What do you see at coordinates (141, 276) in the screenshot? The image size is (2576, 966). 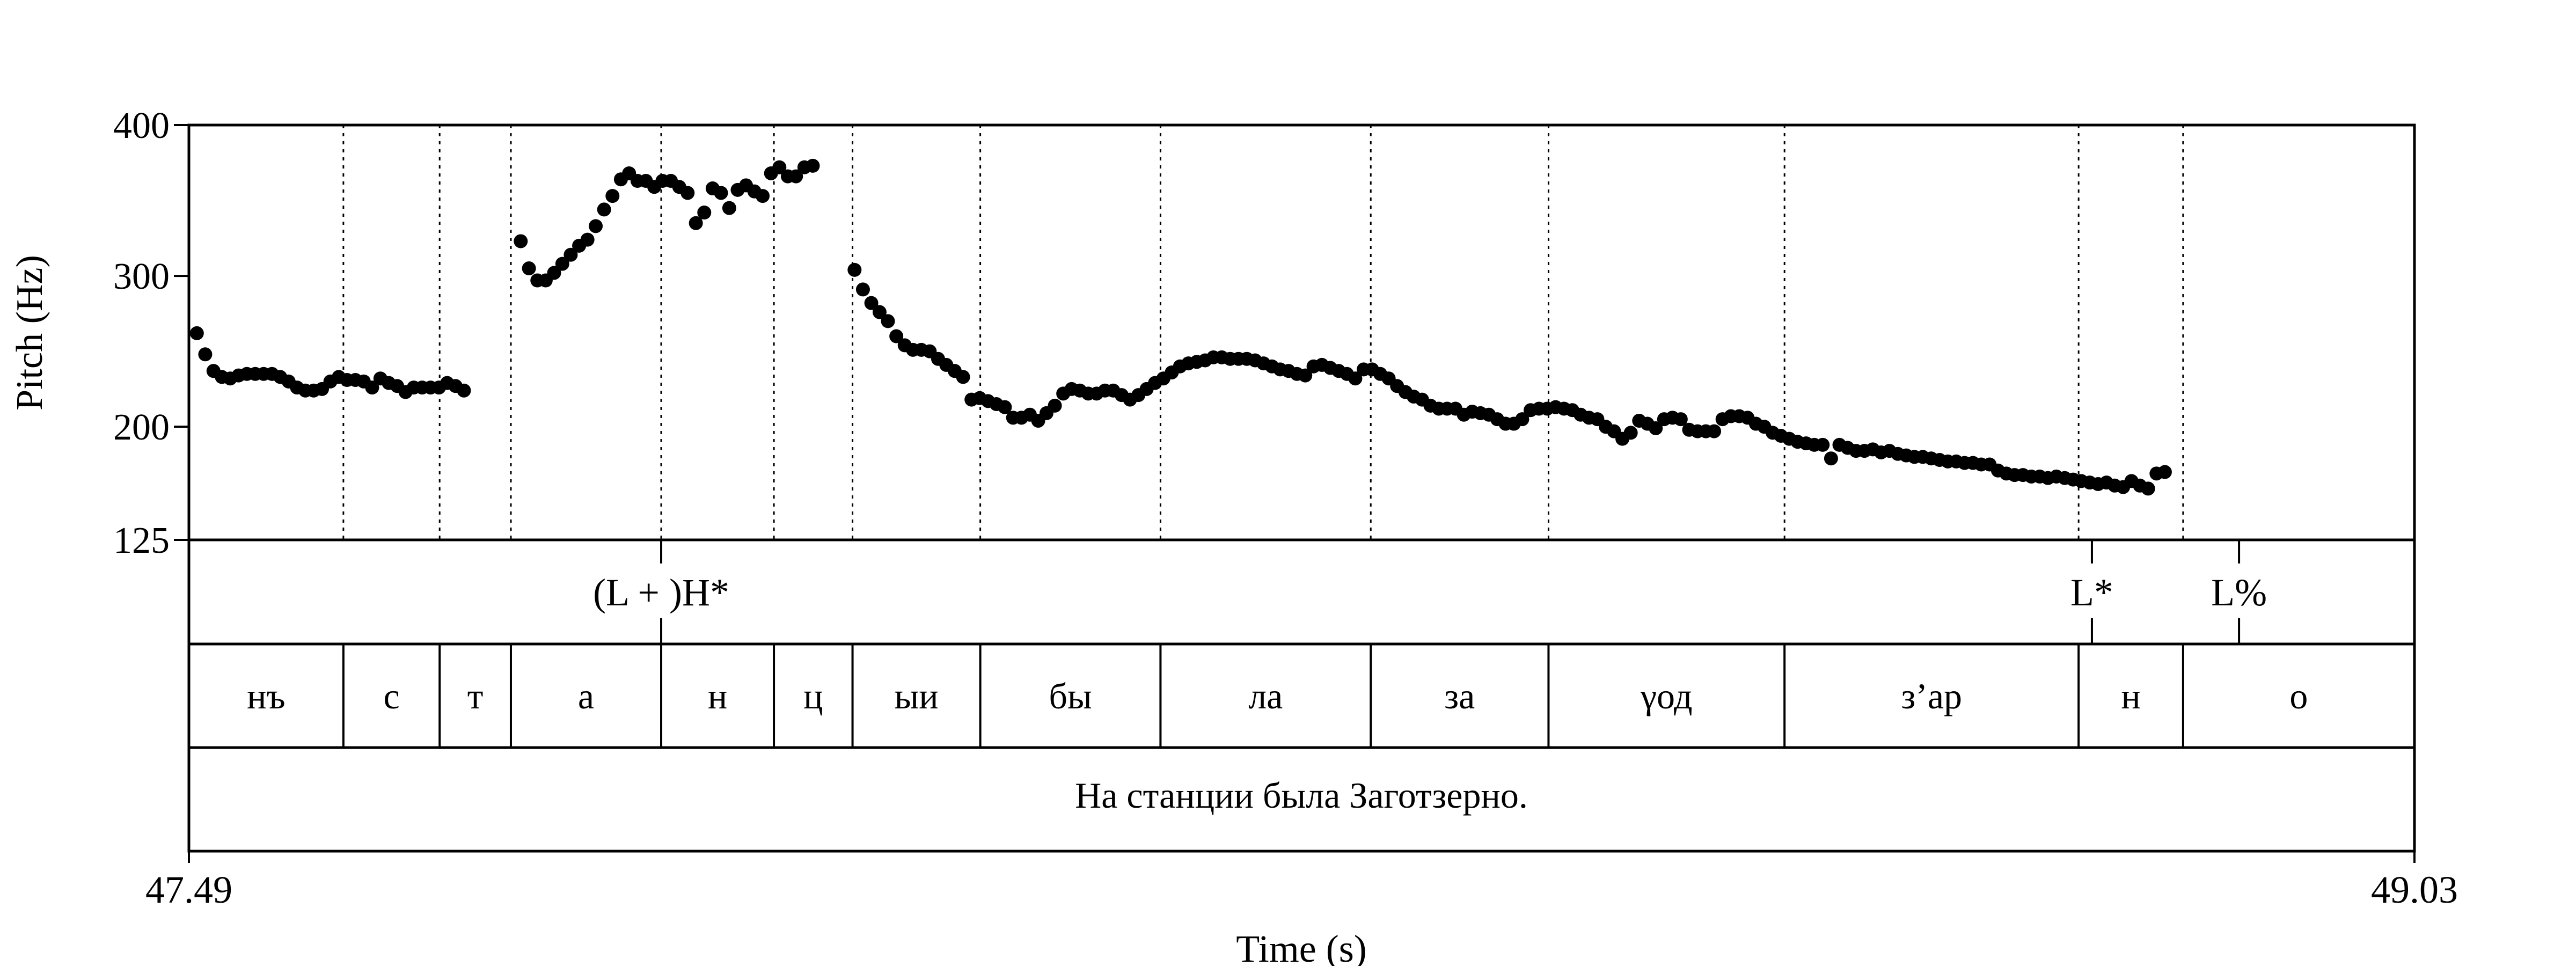 I see `y-tick-label: 300` at bounding box center [141, 276].